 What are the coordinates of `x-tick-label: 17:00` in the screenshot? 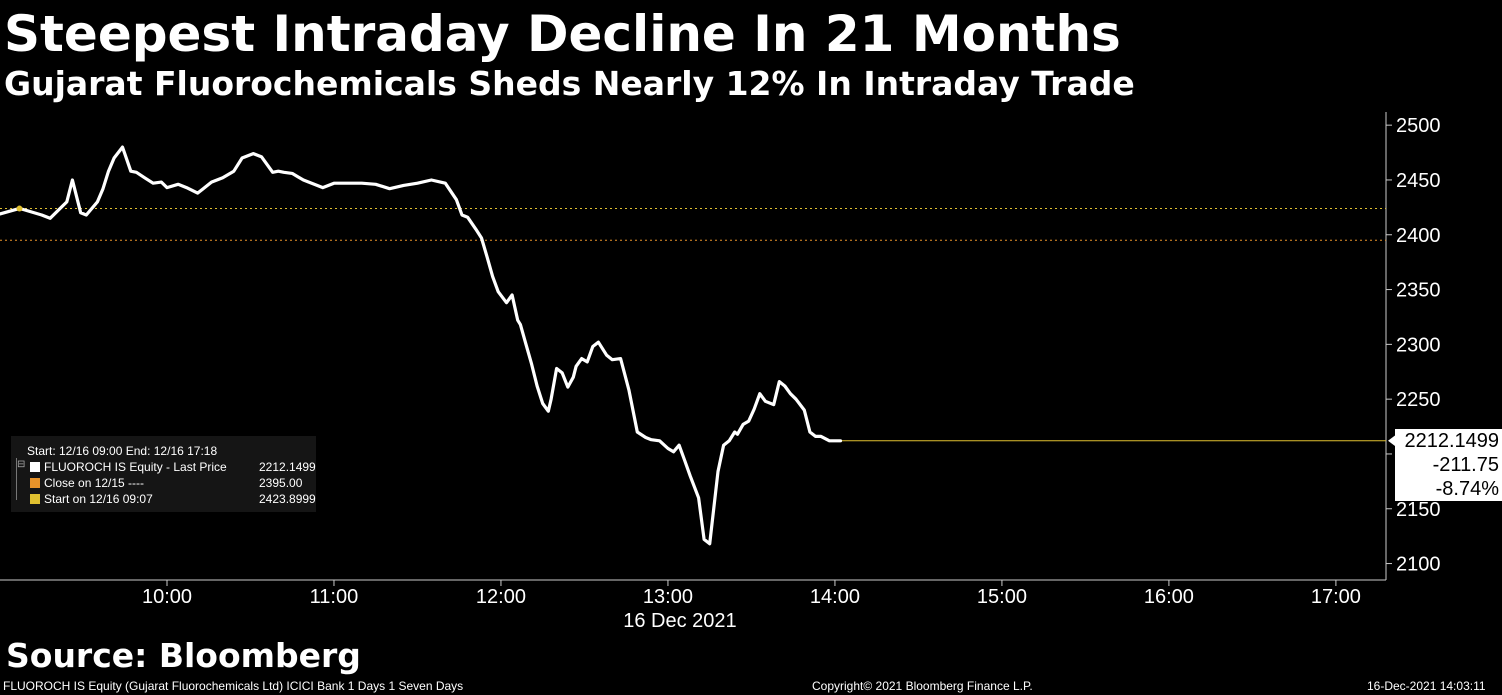 It's located at (1336, 597).